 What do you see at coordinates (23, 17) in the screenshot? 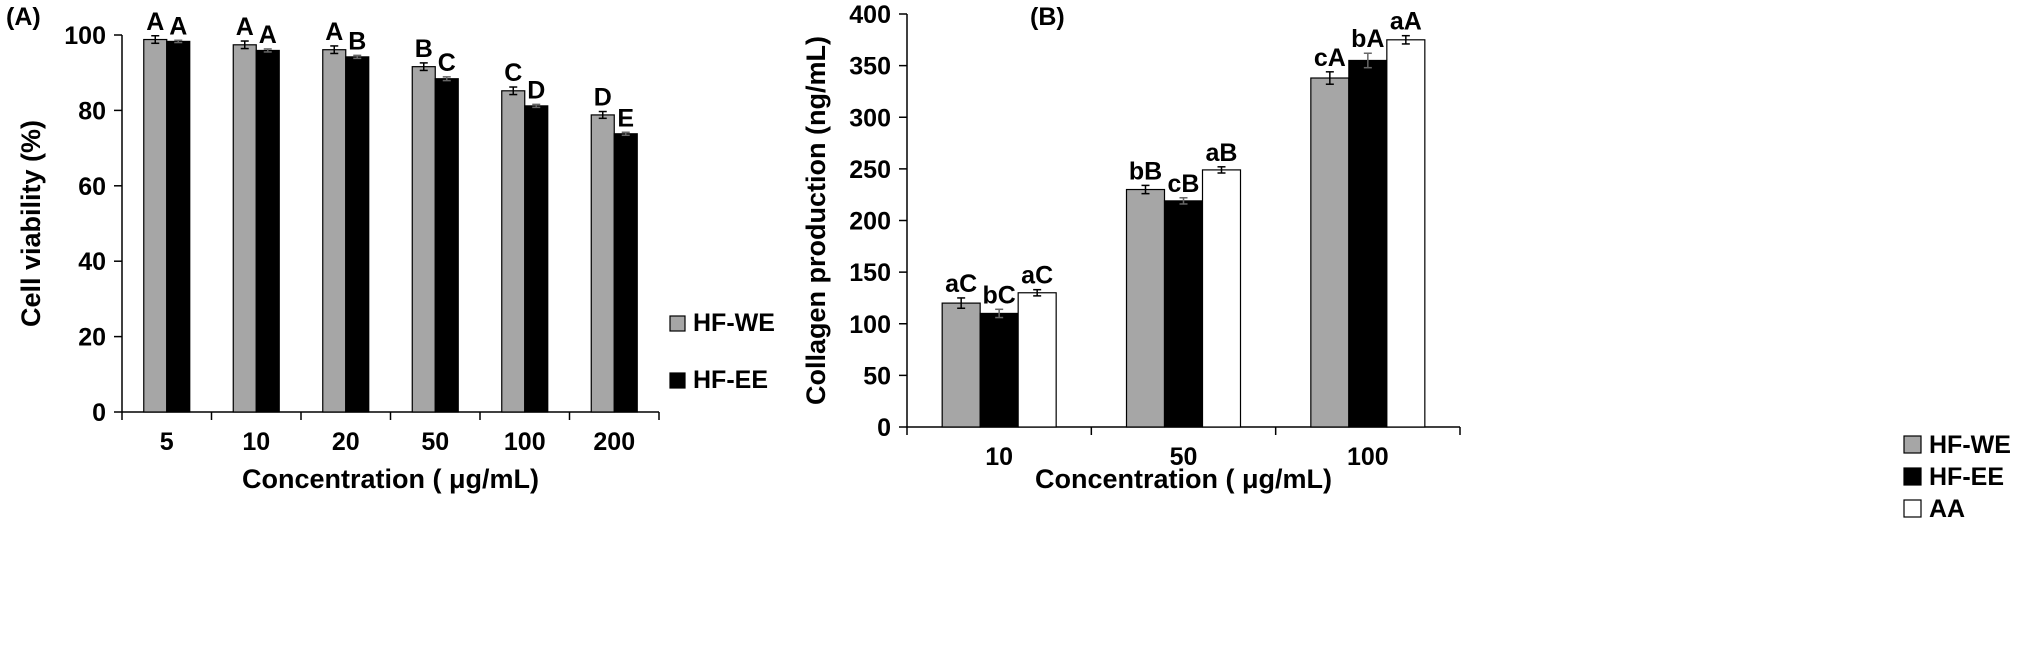
I see `panel-label: (A)` at bounding box center [23, 17].